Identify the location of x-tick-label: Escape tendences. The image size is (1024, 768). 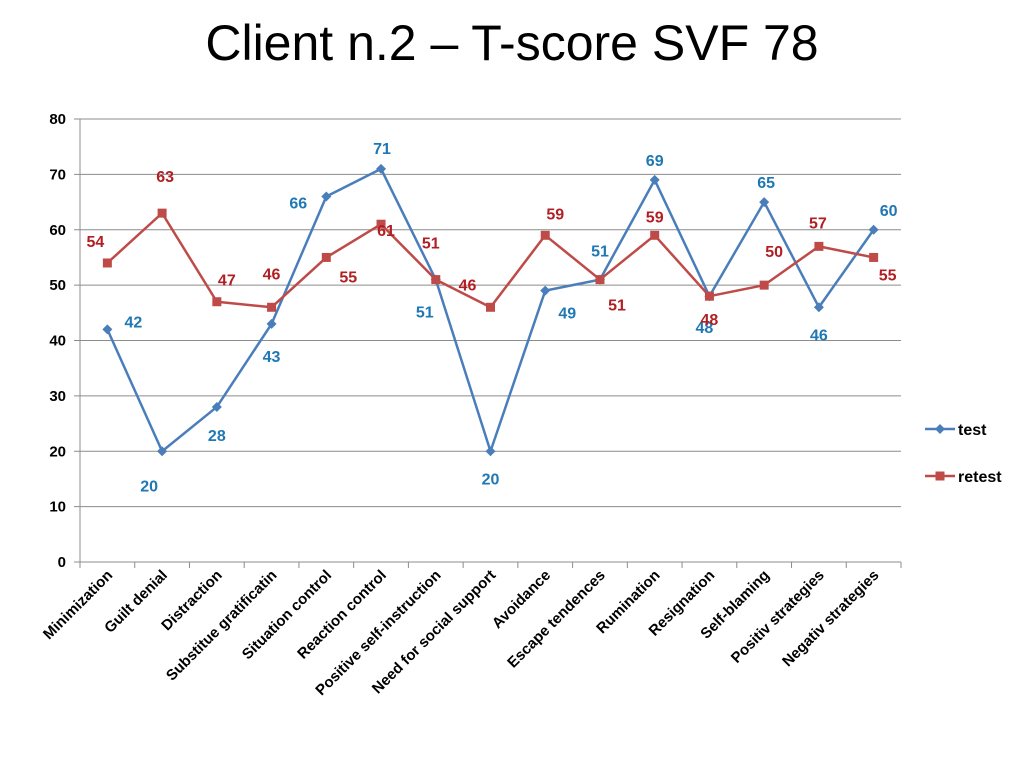
(556, 619).